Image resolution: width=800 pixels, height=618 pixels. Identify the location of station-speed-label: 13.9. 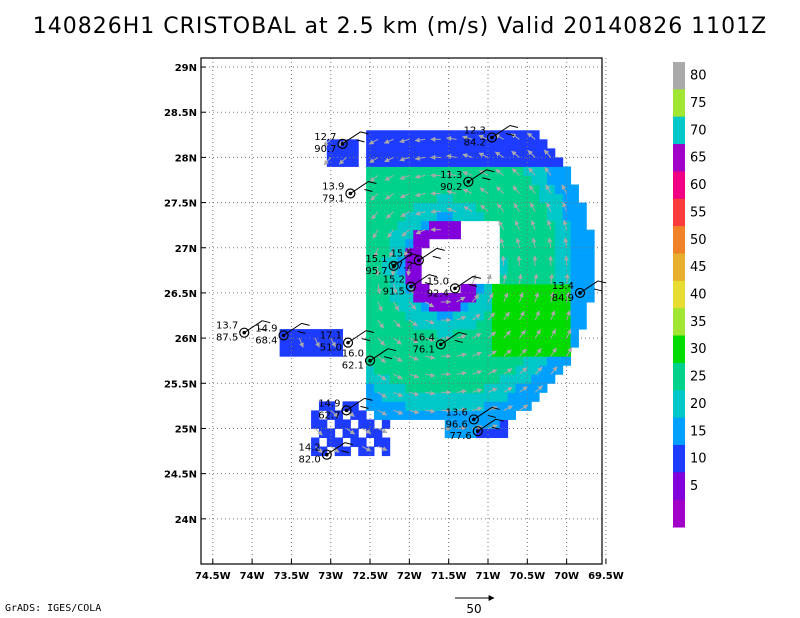
(333, 187).